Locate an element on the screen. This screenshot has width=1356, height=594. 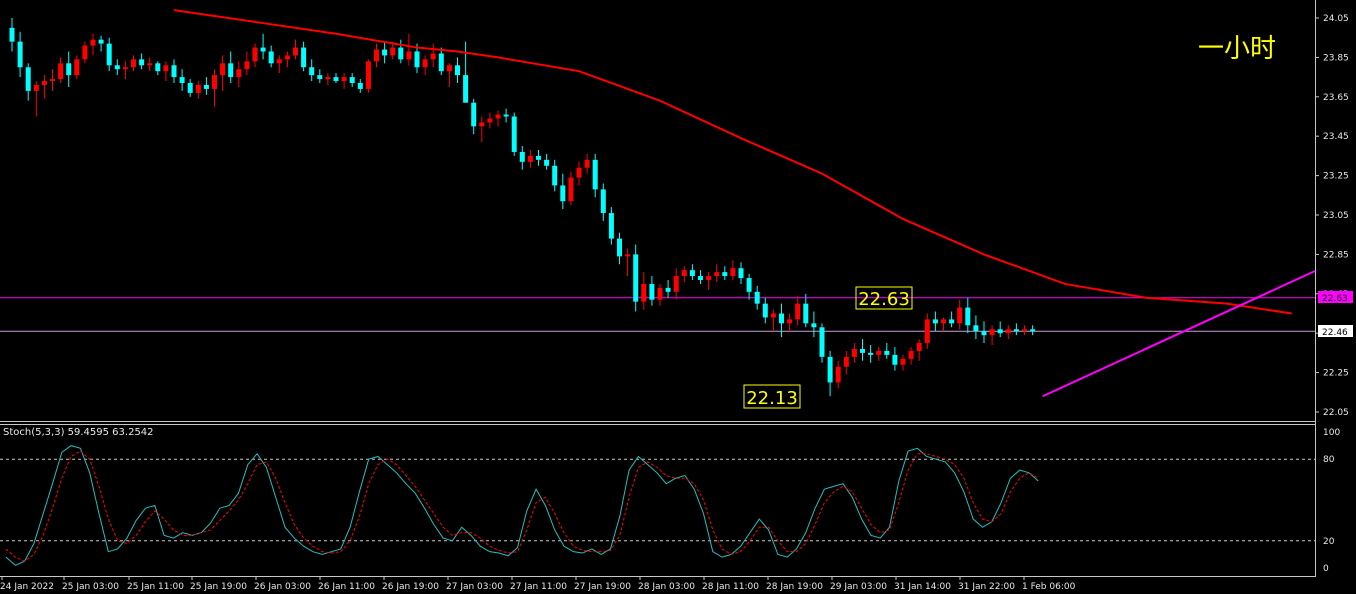
time-tick-label: 28 Jan 03:00 is located at coordinates (666, 587).